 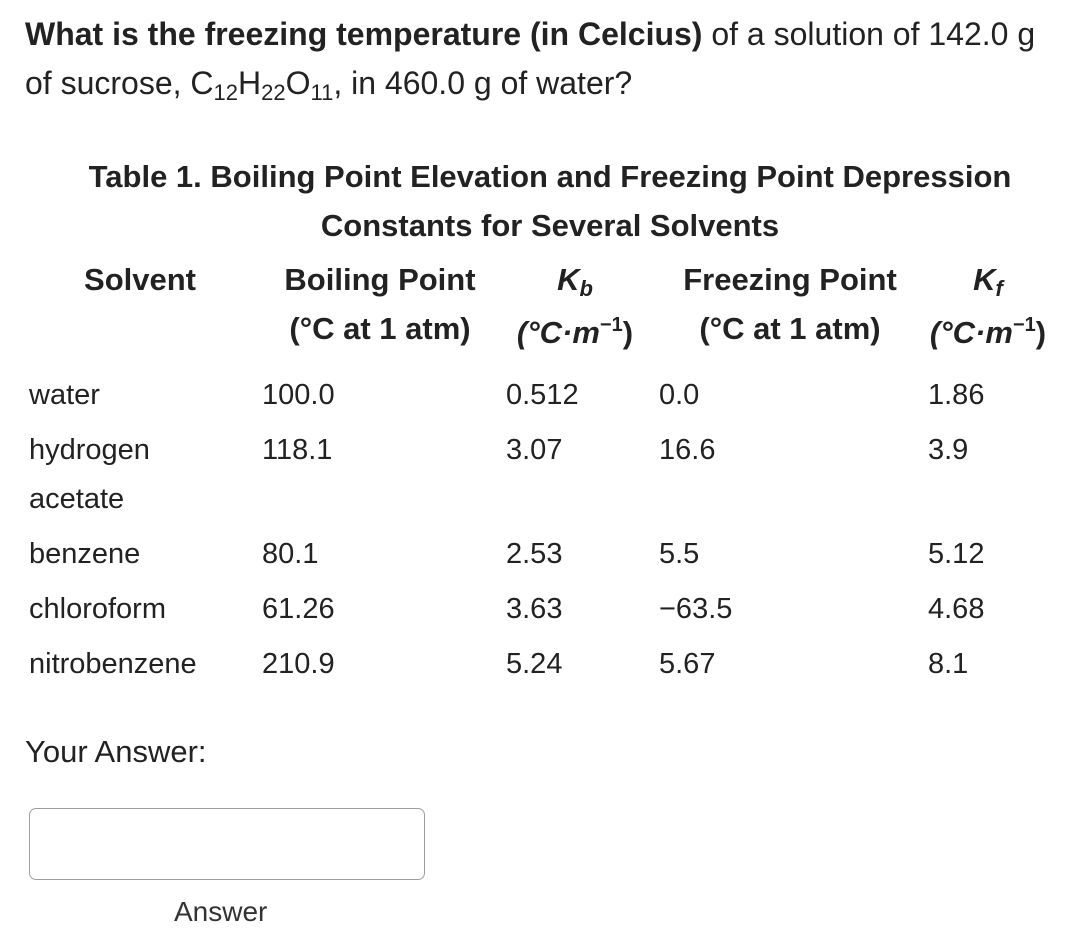 I want to click on answer-input, so click(x=227, y=844).